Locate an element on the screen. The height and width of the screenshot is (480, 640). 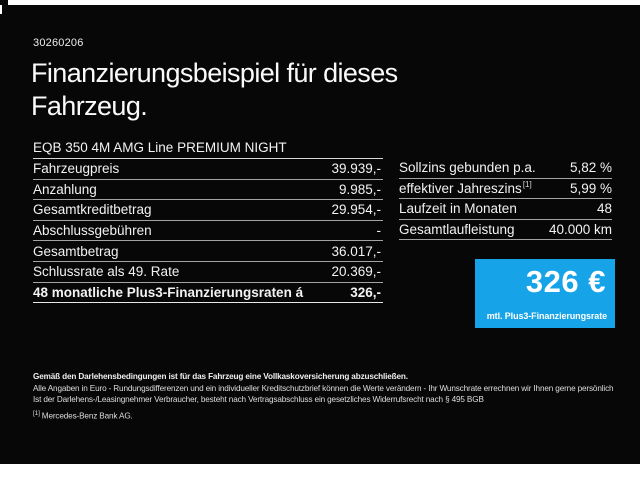
table-row: Schlussrate als 49. Rate 20.369,- is located at coordinates (208, 272).